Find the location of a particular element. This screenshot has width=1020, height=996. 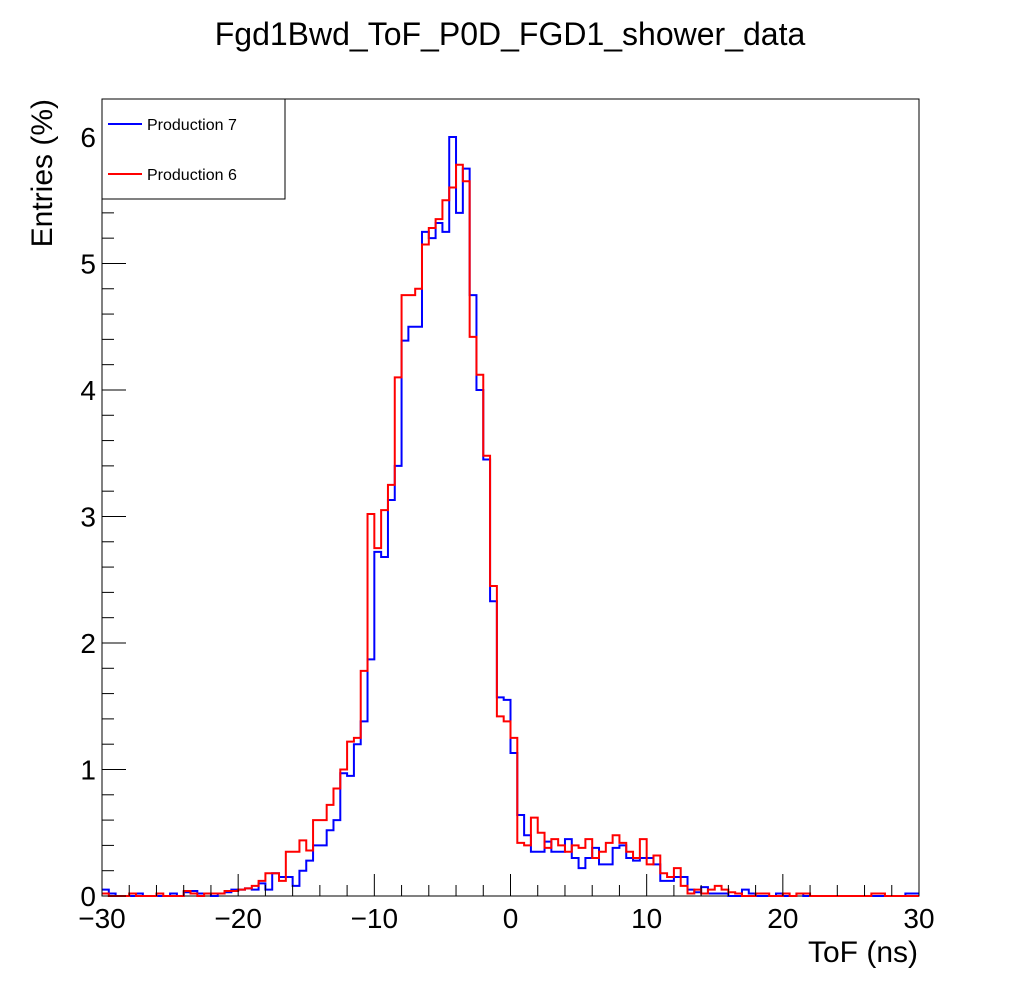

x-tick-label: 30 is located at coordinates (918, 918).